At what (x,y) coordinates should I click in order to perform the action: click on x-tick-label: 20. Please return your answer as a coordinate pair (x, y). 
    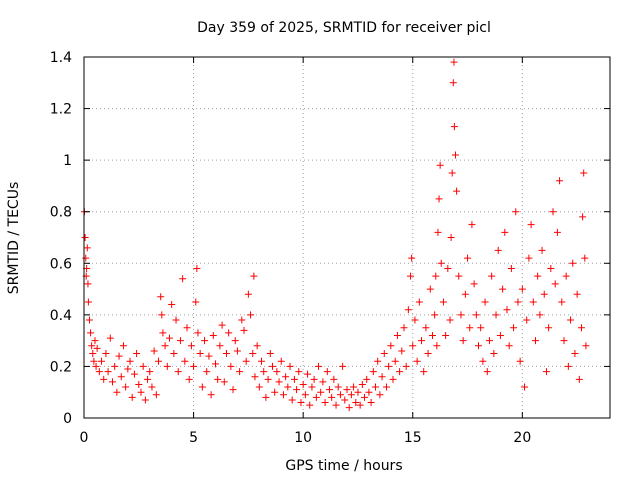
    Looking at the image, I should click on (522, 438).